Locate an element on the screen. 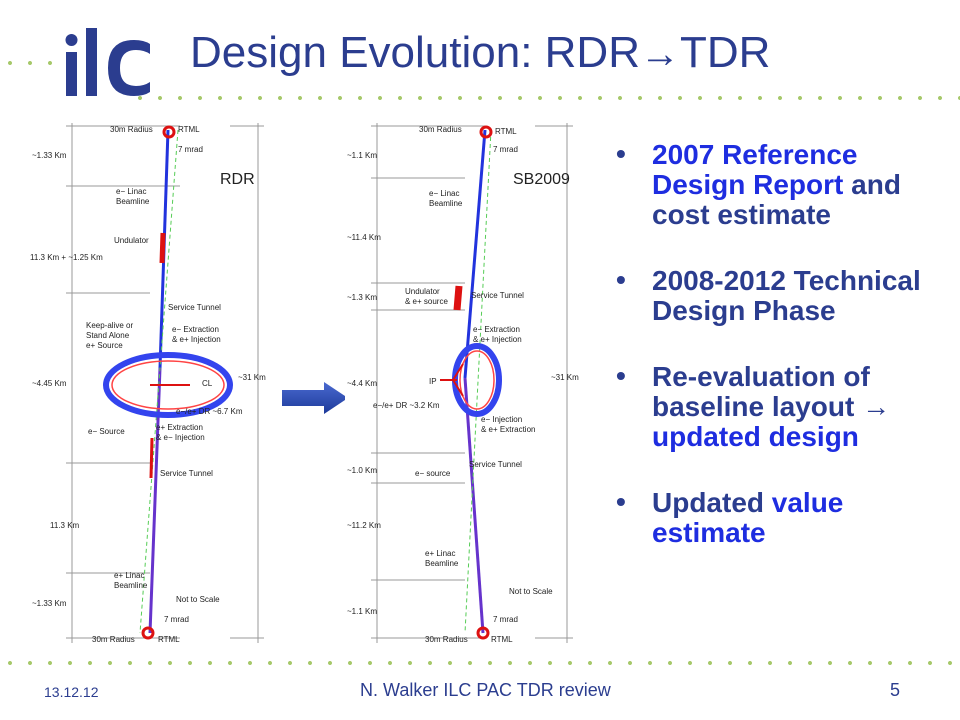 This screenshot has height=720, width=960. bullet-item-2: • 2008-2012 Technical Design Phase is located at coordinates (782, 295).